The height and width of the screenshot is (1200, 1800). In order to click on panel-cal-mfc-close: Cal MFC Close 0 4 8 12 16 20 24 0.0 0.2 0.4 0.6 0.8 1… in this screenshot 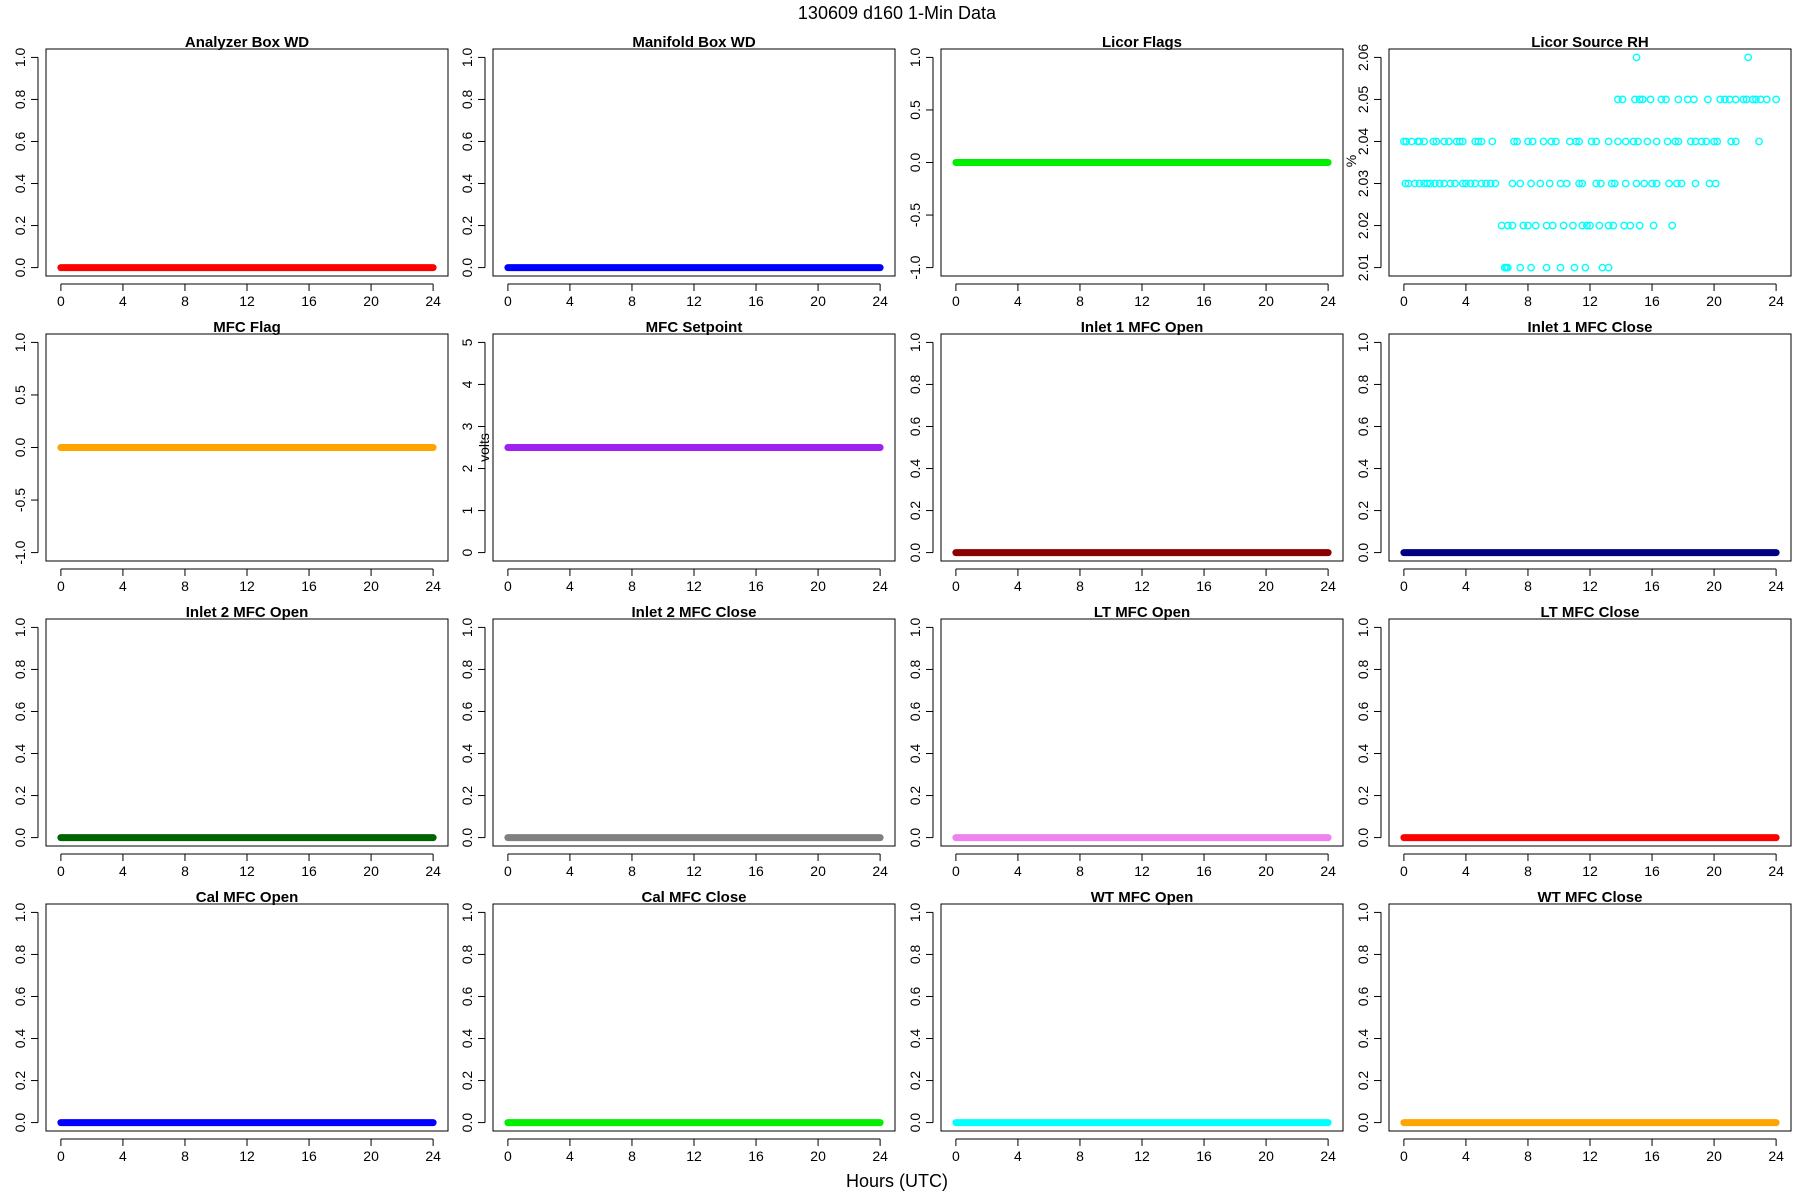, I will do `click(677, 1026)`.